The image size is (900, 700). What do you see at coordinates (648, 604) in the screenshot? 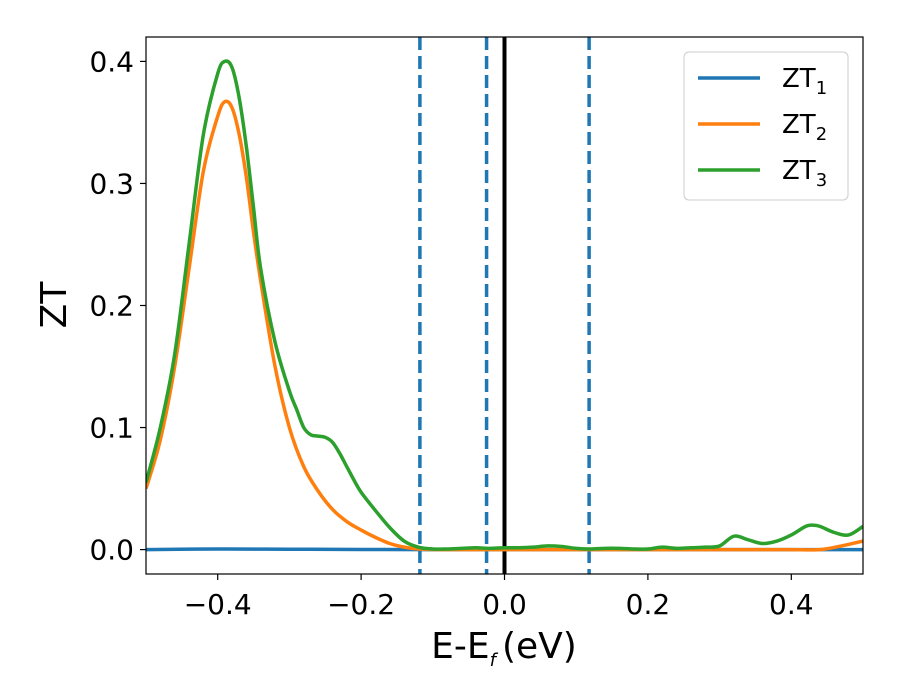
I see `x-tick-label: 0.2` at bounding box center [648, 604].